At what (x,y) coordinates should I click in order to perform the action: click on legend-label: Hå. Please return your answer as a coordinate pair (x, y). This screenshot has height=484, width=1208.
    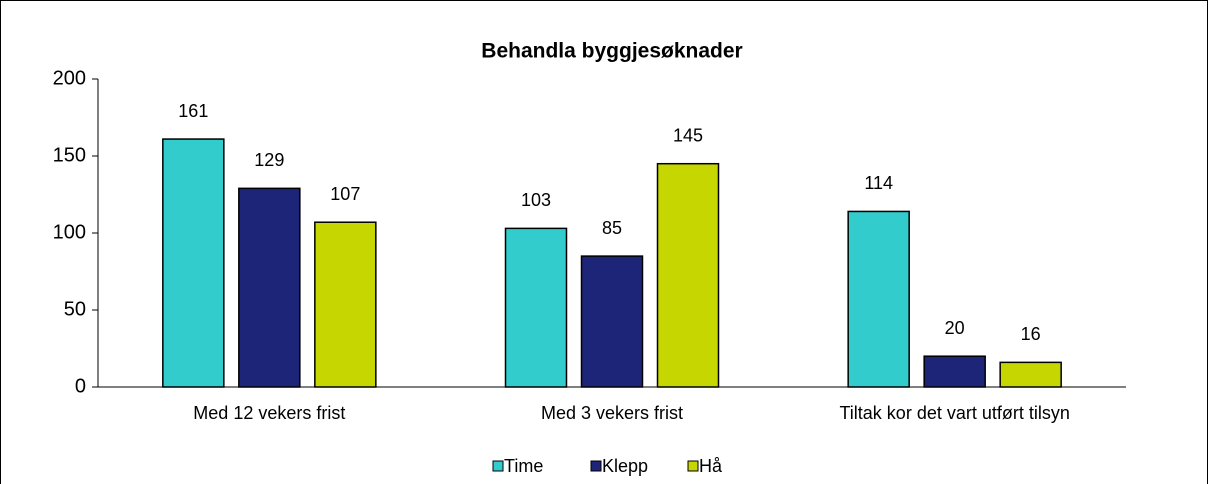
    Looking at the image, I should click on (711, 466).